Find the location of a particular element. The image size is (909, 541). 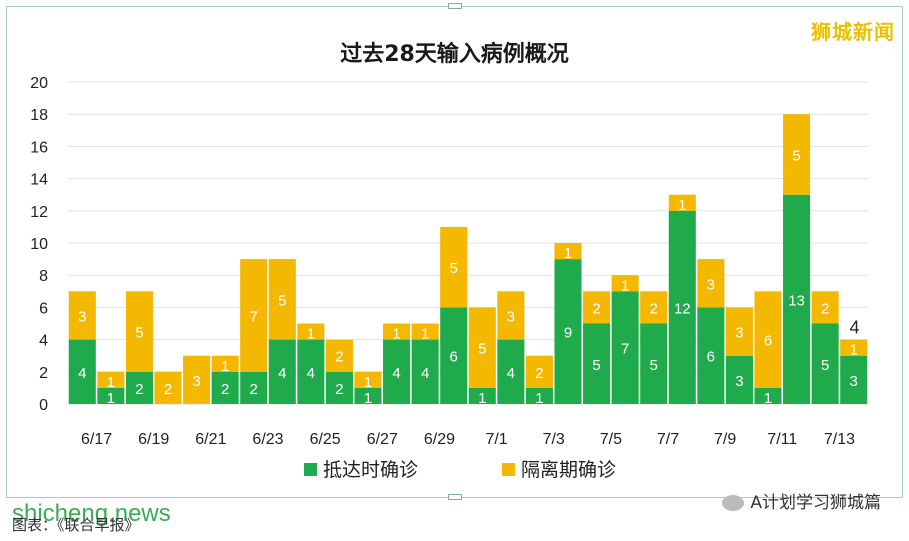

watermark: shicheng.news is located at coordinates (91, 513).